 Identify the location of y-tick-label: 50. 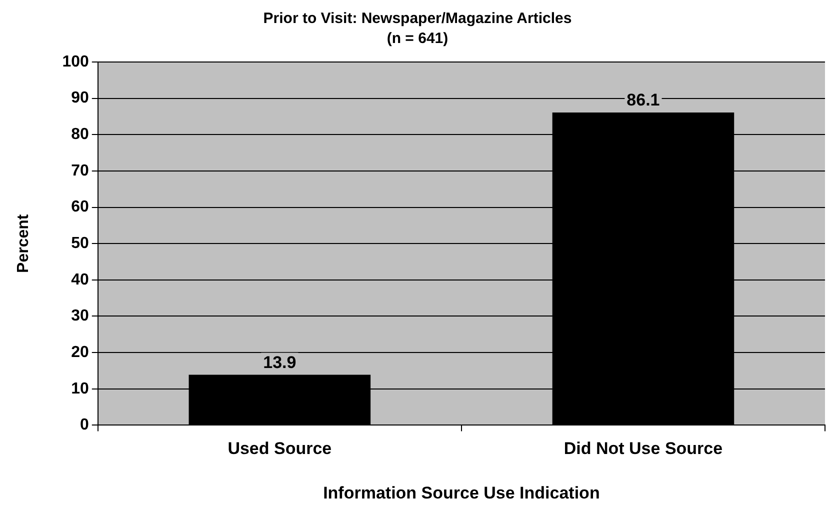
(80, 243).